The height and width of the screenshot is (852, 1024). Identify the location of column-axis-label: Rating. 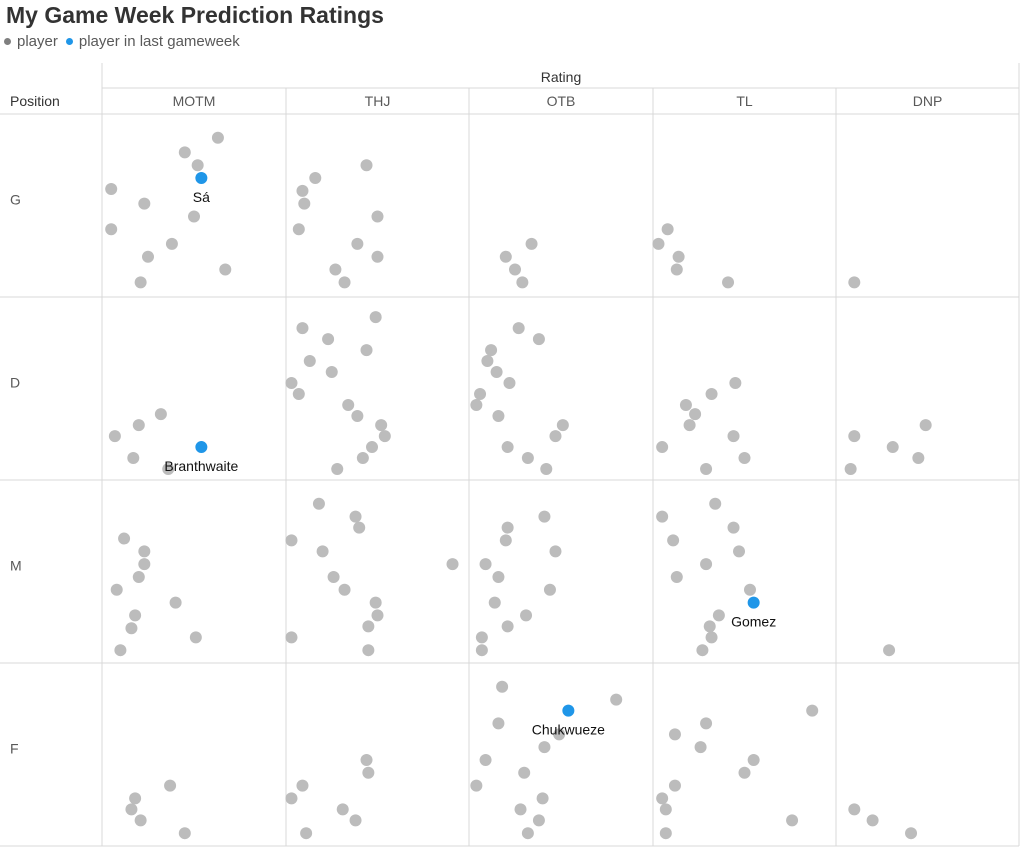
(561, 77).